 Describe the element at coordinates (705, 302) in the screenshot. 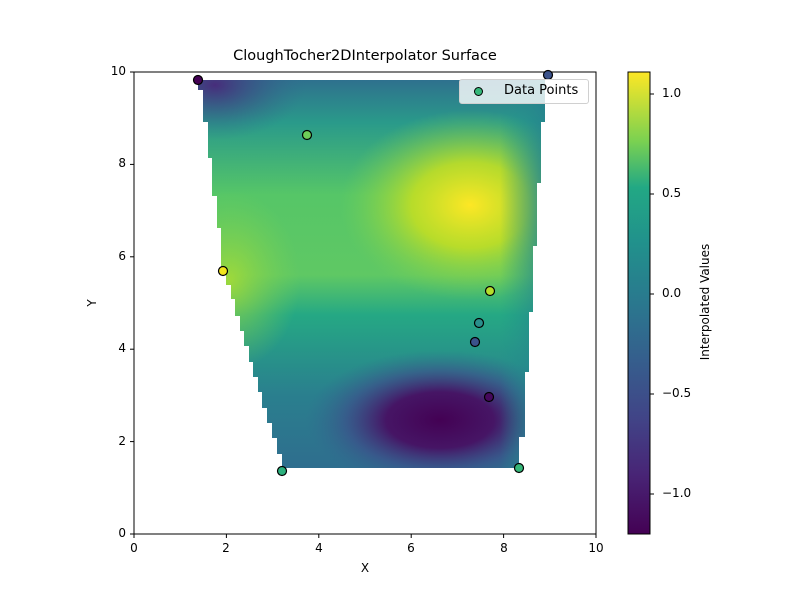

I see `colorbar-label: Interpolated Values` at that location.